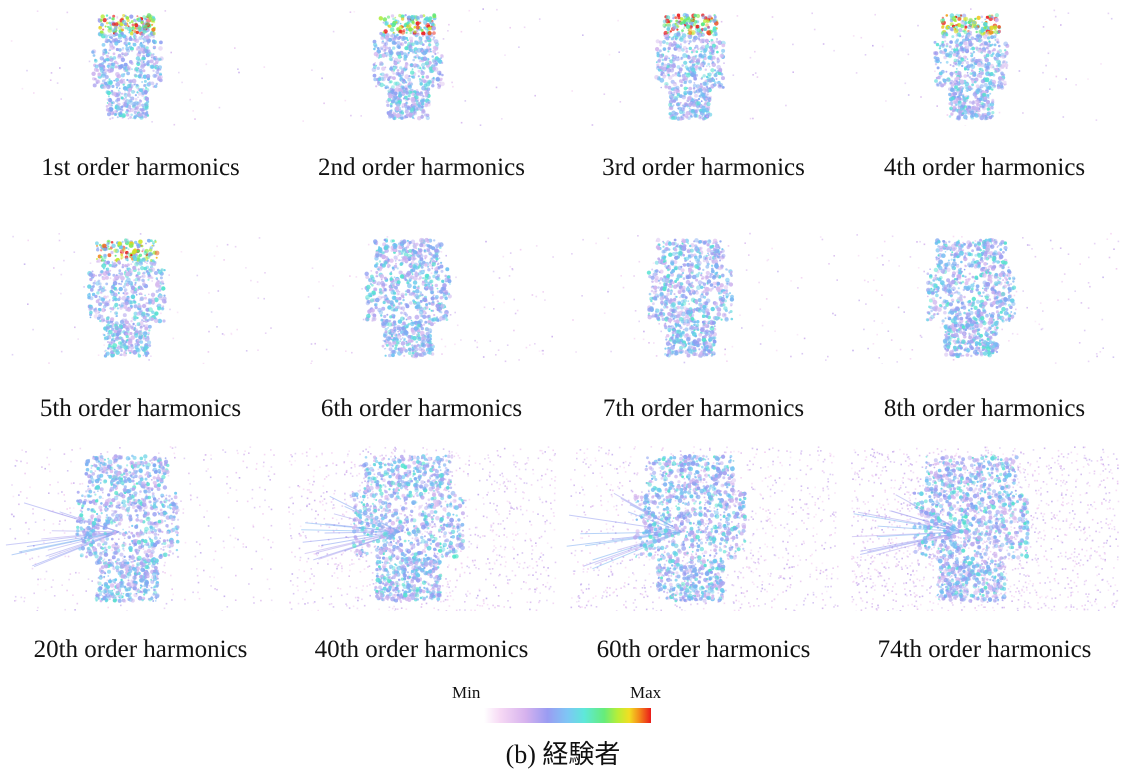 The height and width of the screenshot is (781, 1126). I want to click on colorbar-min-label: Min, so click(466, 692).